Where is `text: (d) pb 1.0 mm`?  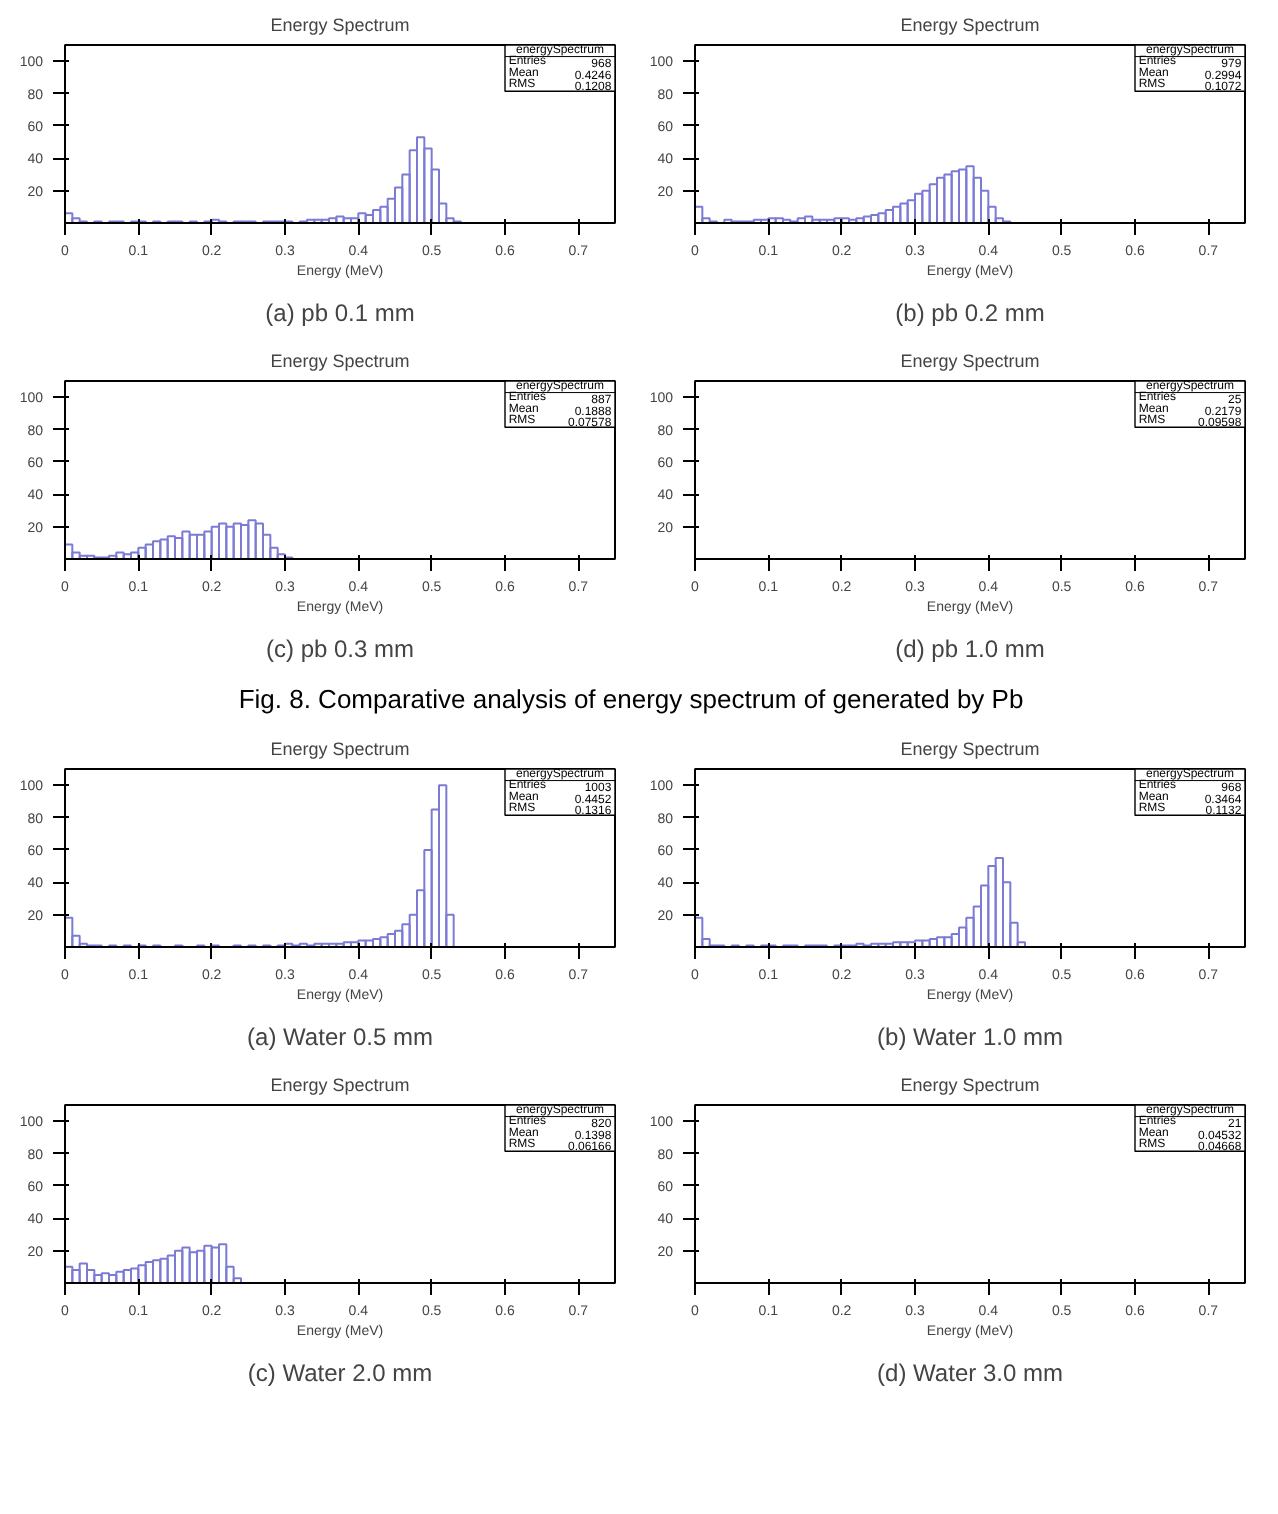 text: (d) pb 1.0 mm is located at coordinates (970, 649).